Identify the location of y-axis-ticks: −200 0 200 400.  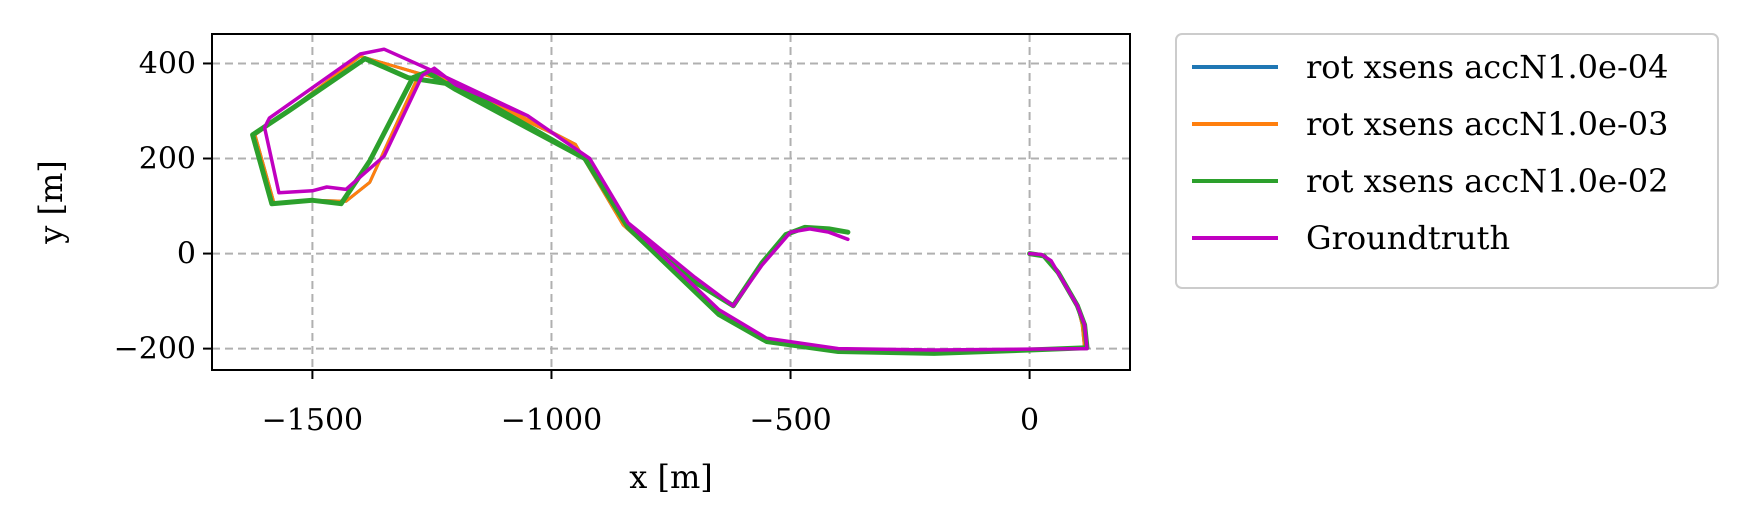
(163, 206).